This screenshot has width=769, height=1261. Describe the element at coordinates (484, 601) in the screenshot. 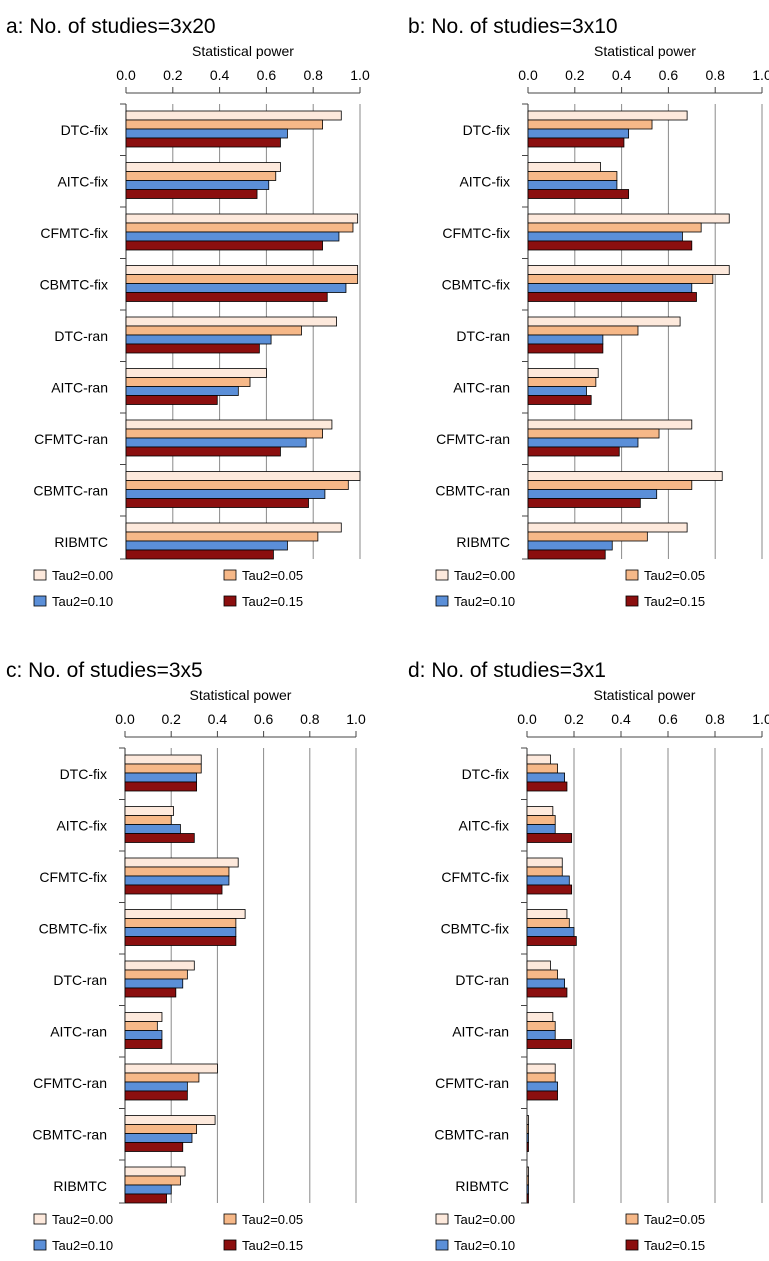

I see `legend-label: Tau2=0.10` at that location.